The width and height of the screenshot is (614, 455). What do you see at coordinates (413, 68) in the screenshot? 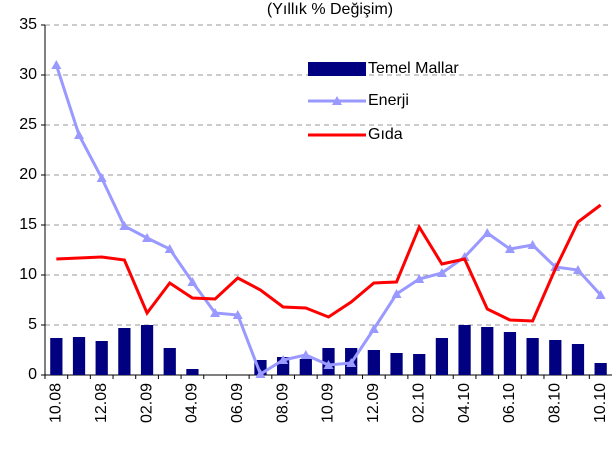
I see `legend-label: Temel Mallar` at bounding box center [413, 68].